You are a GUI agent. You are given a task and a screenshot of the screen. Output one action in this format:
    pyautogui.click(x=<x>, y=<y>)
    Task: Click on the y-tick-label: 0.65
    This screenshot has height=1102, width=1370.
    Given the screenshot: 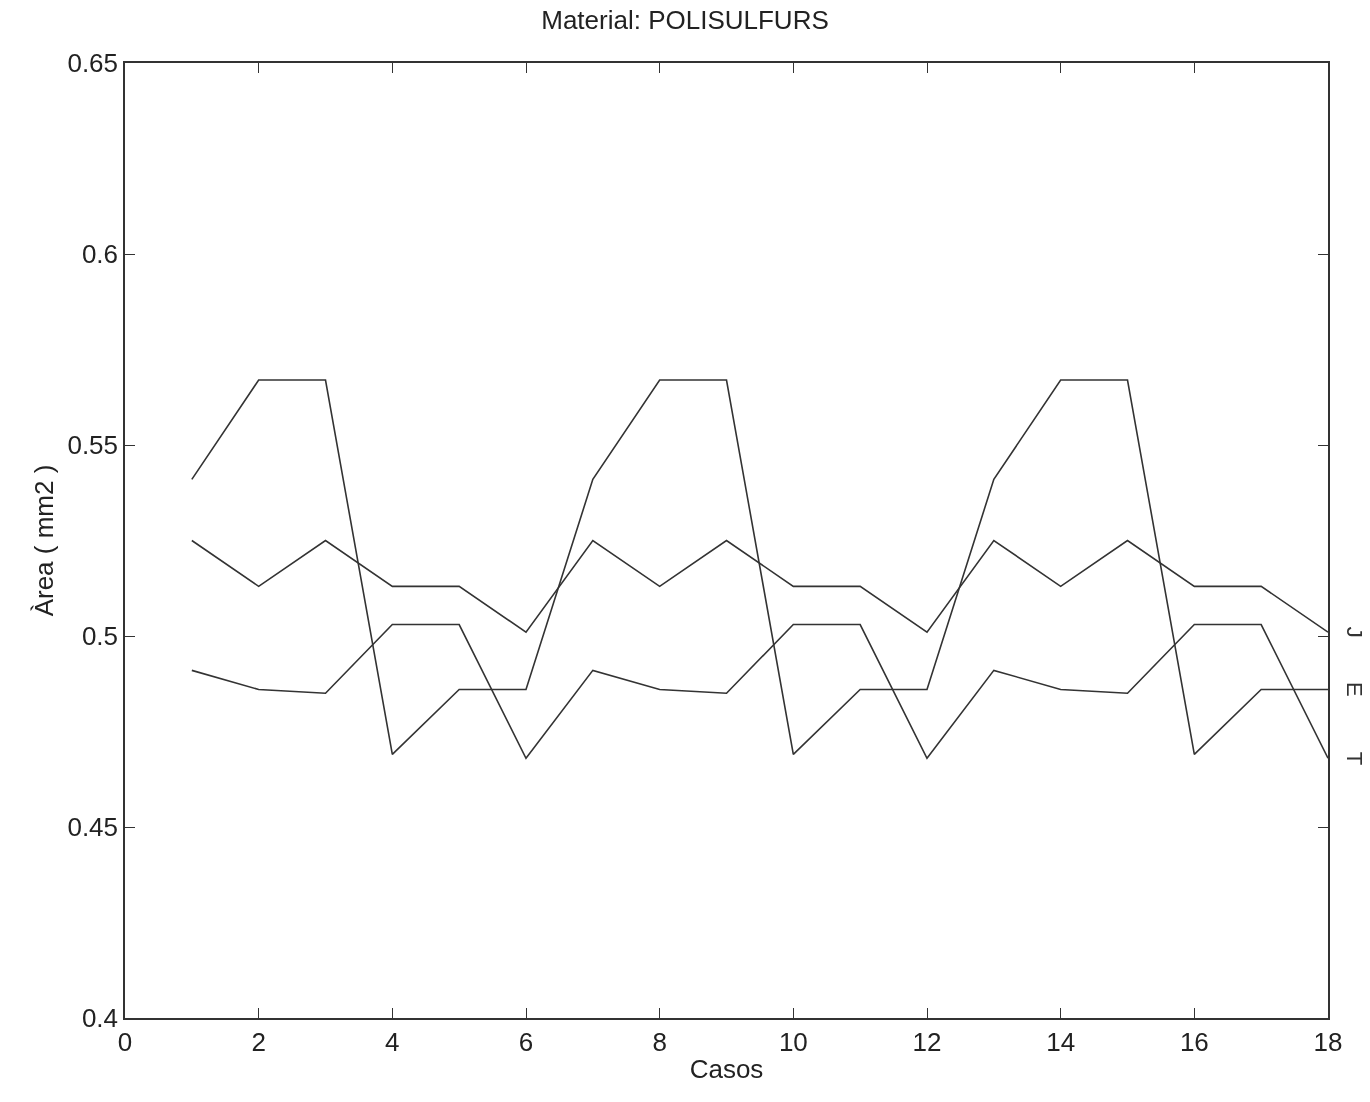 What is the action you would take?
    pyautogui.click(x=93, y=63)
    